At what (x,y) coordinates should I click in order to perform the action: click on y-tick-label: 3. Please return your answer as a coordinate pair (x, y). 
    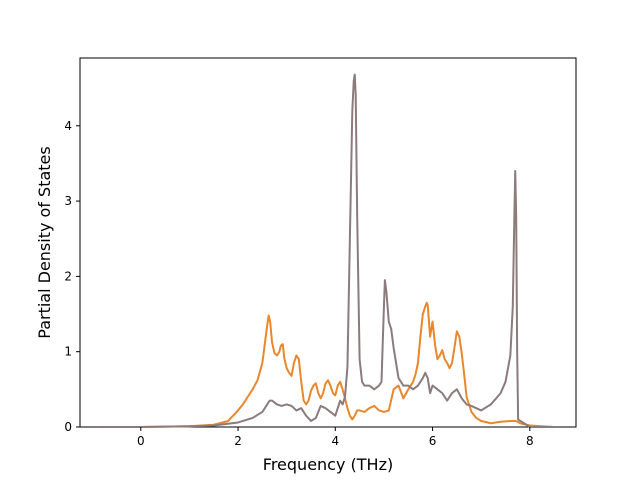
    Looking at the image, I should click on (68, 201).